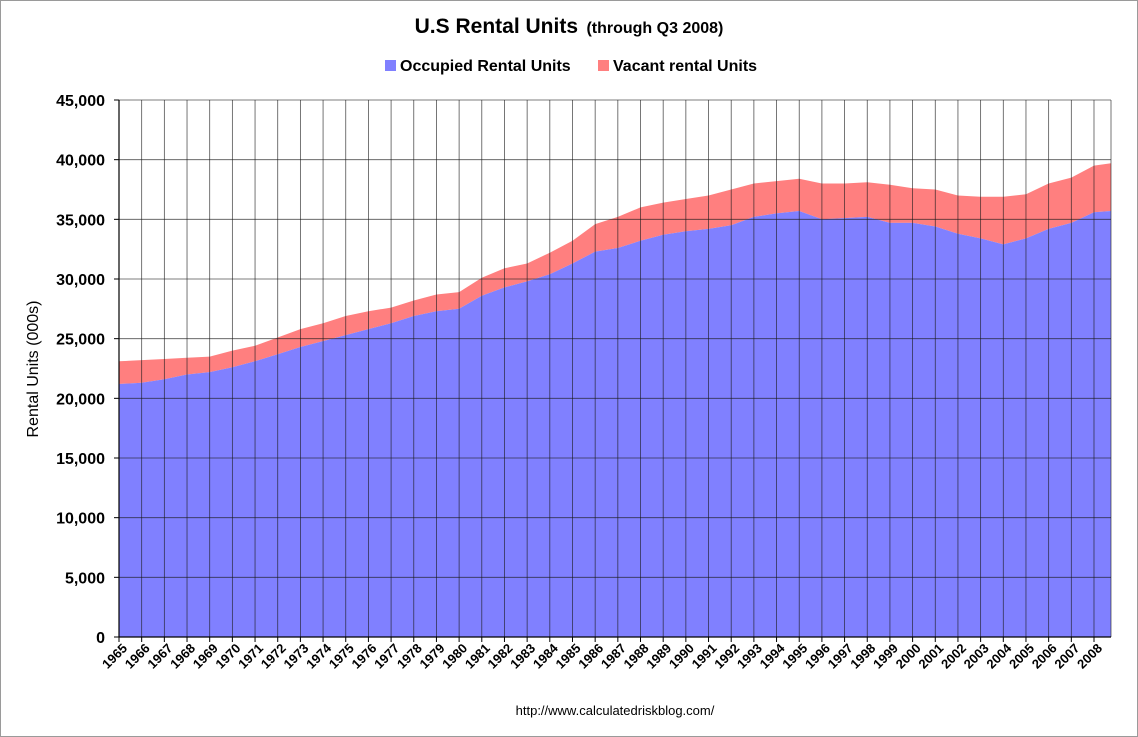 The height and width of the screenshot is (737, 1138). What do you see at coordinates (80, 340) in the screenshot?
I see `y-tick-label: 25,000` at bounding box center [80, 340].